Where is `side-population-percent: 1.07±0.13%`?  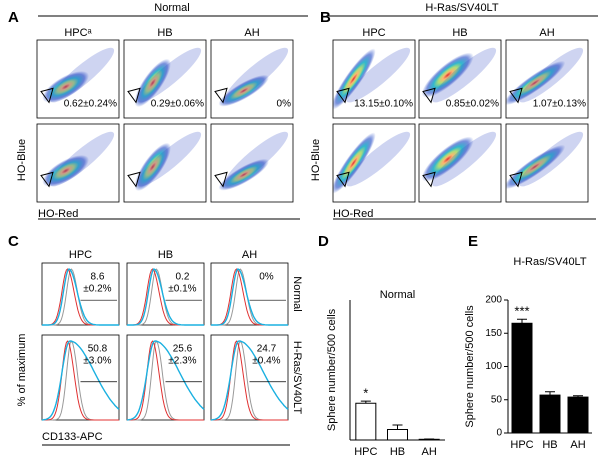
side-population-percent: 1.07±0.13% is located at coordinates (559, 104).